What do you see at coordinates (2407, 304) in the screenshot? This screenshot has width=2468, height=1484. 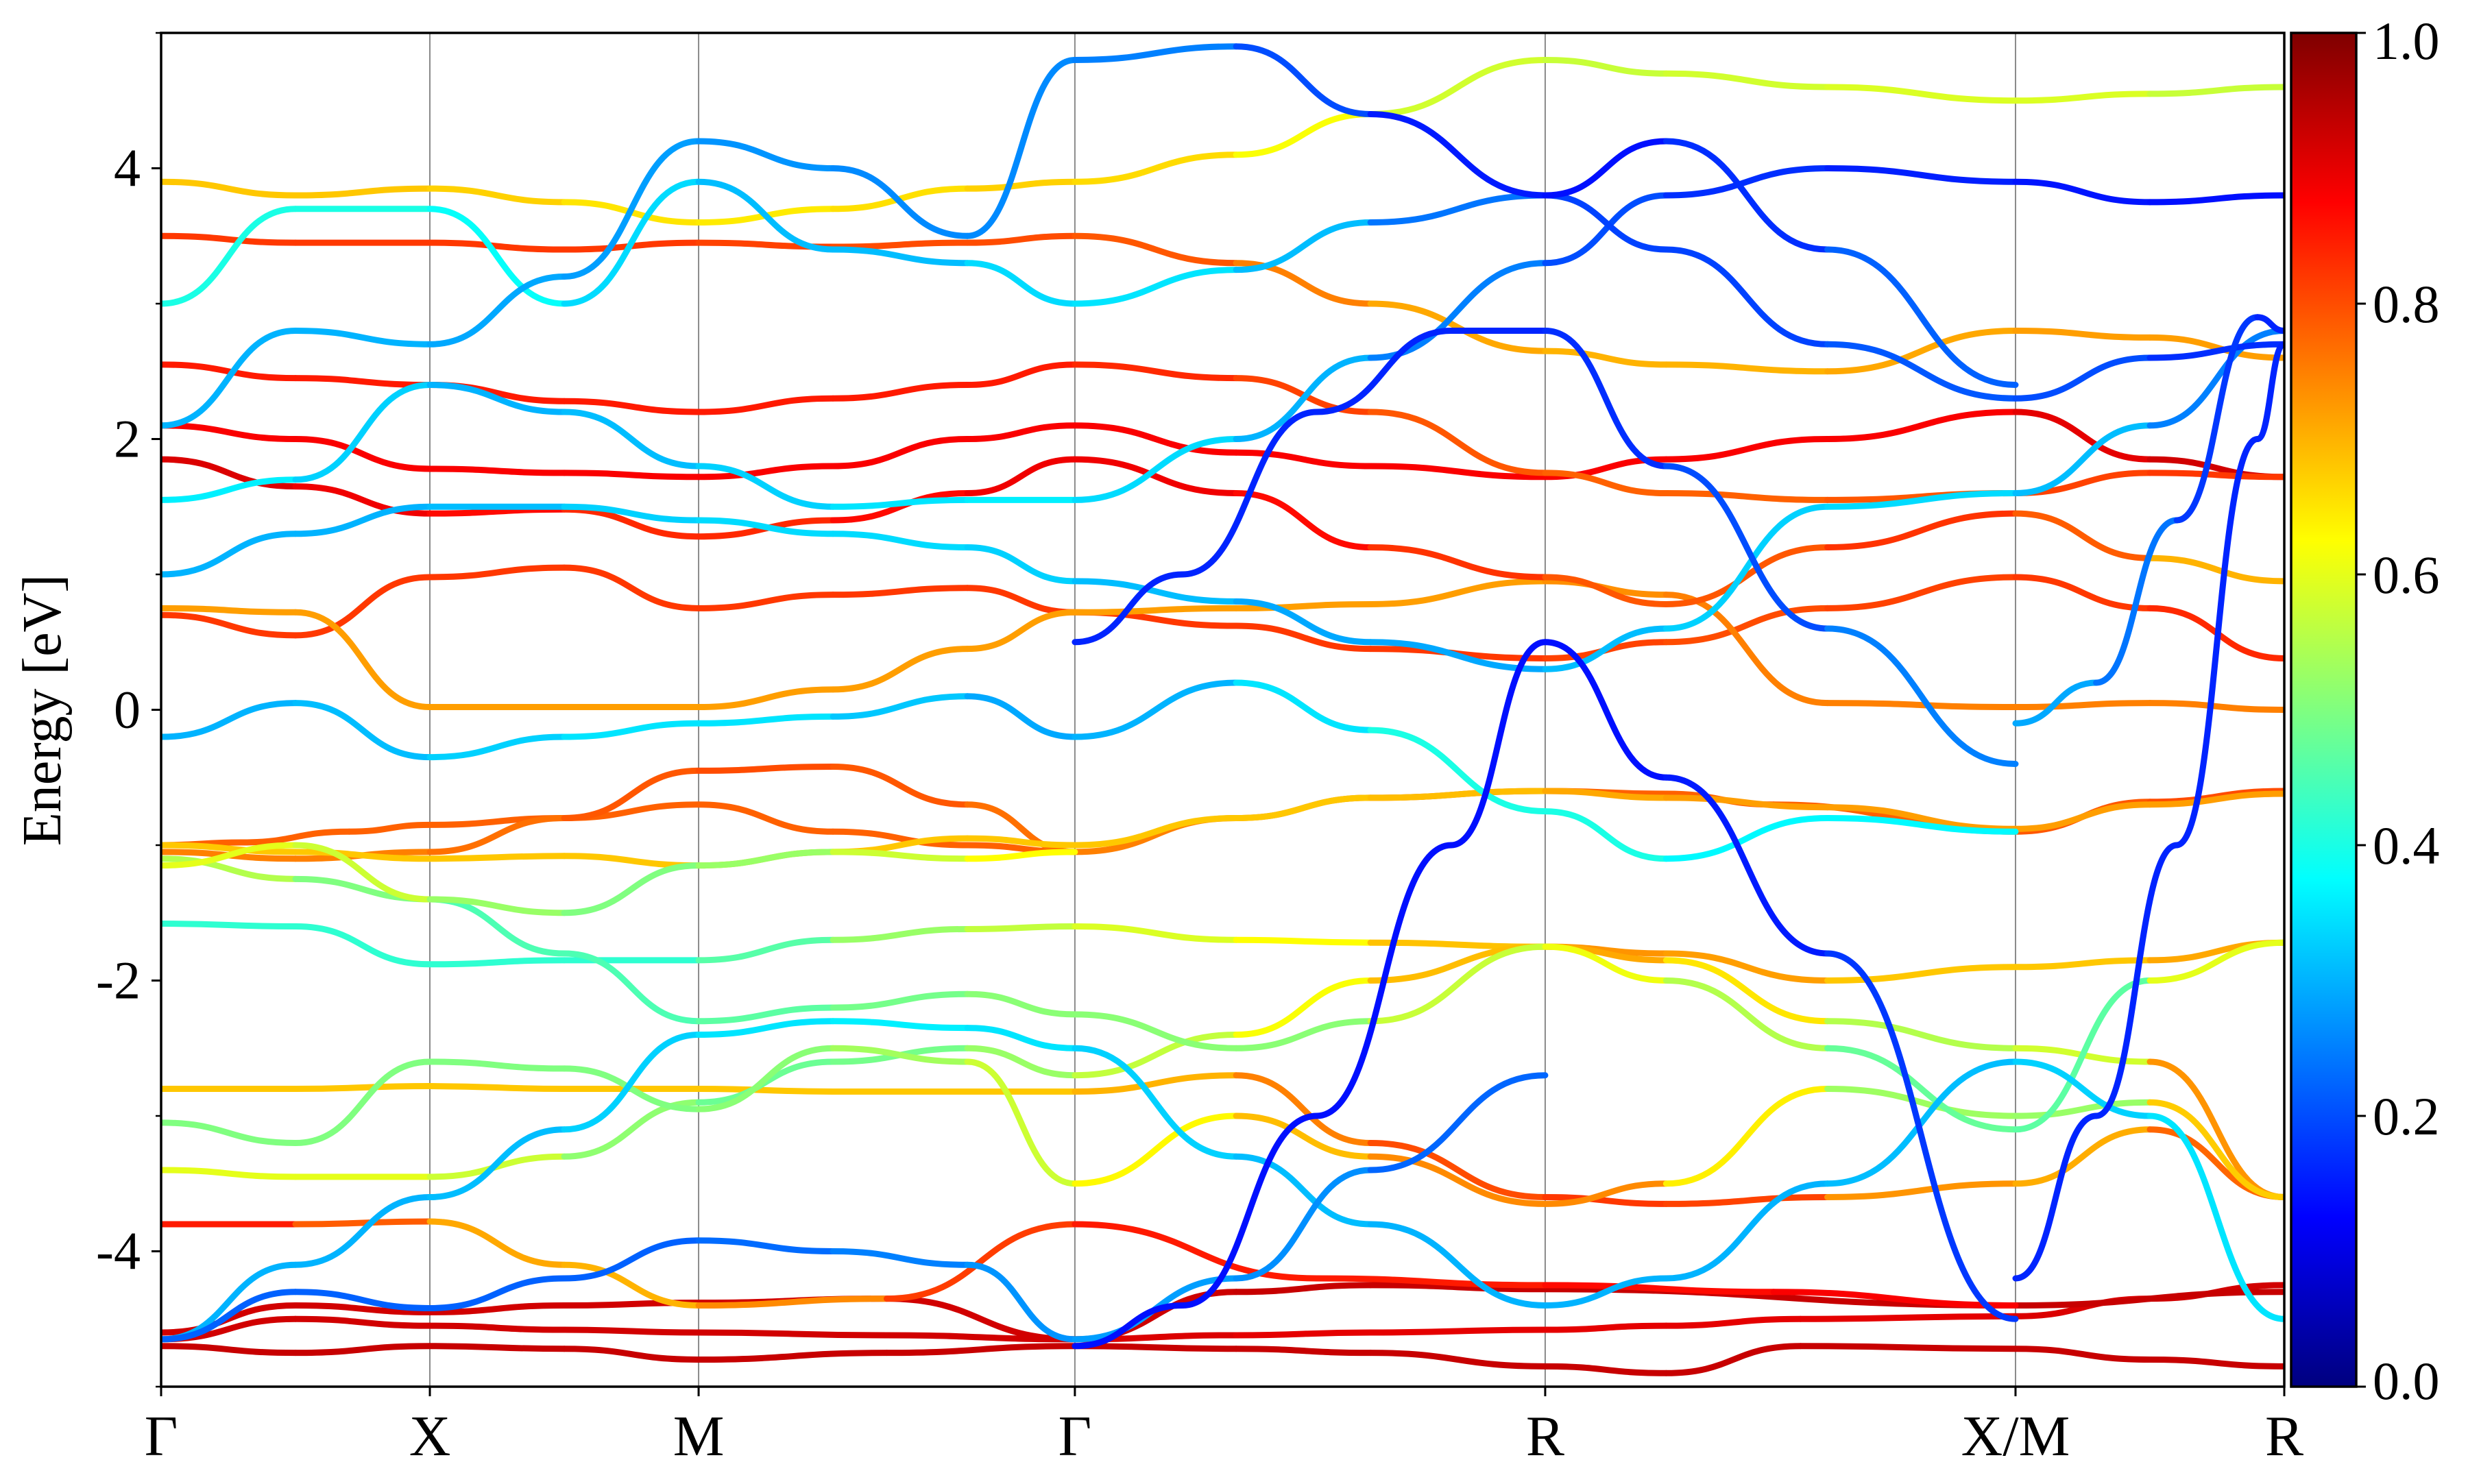 I see `colorbar-tick-label: 0.8` at bounding box center [2407, 304].